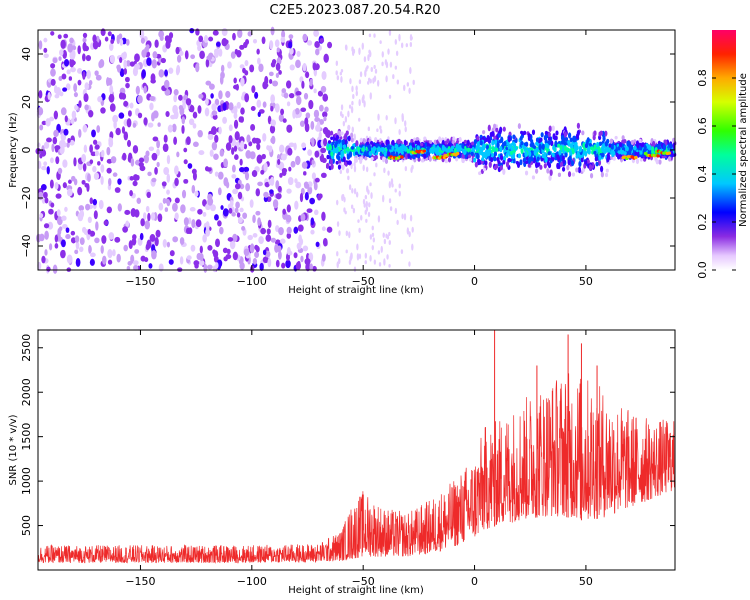 This screenshot has height=600, width=750. What do you see at coordinates (26, 245) in the screenshot?
I see `spectrogram-ytick-label: −40` at bounding box center [26, 245].